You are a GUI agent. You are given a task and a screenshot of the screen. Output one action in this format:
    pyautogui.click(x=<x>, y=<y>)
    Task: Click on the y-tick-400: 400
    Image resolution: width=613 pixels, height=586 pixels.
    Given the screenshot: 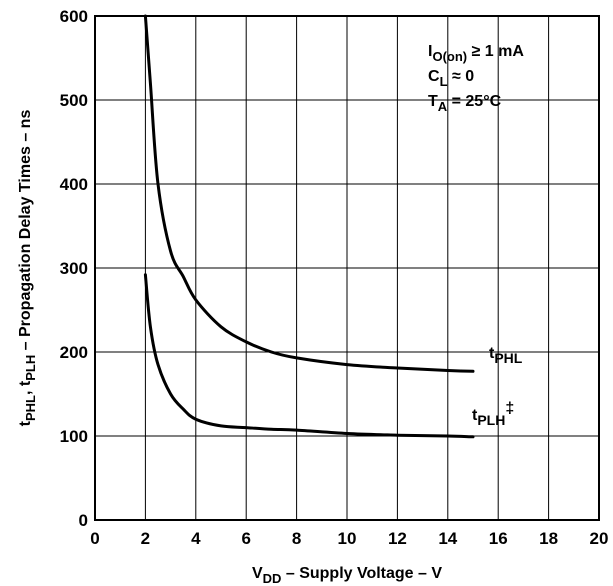 What is the action you would take?
    pyautogui.click(x=74, y=184)
    